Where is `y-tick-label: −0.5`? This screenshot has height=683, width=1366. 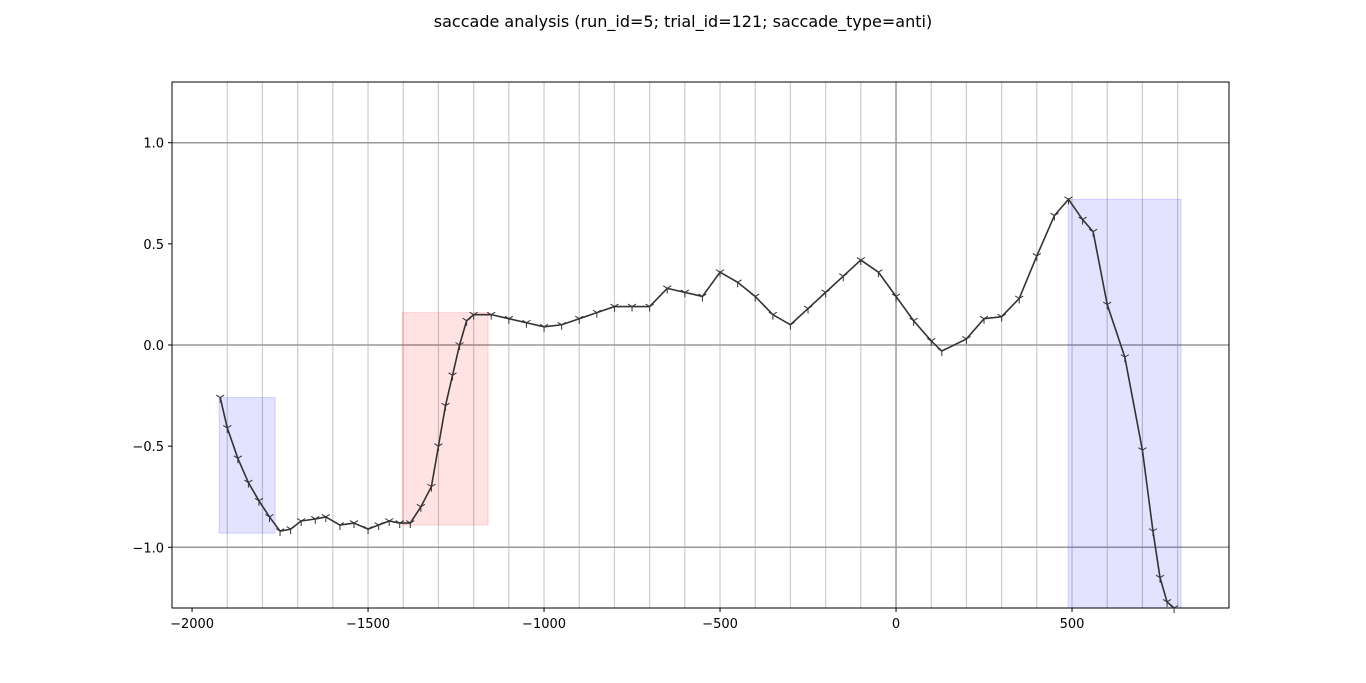 y-tick-label: −0.5 is located at coordinates (148, 447).